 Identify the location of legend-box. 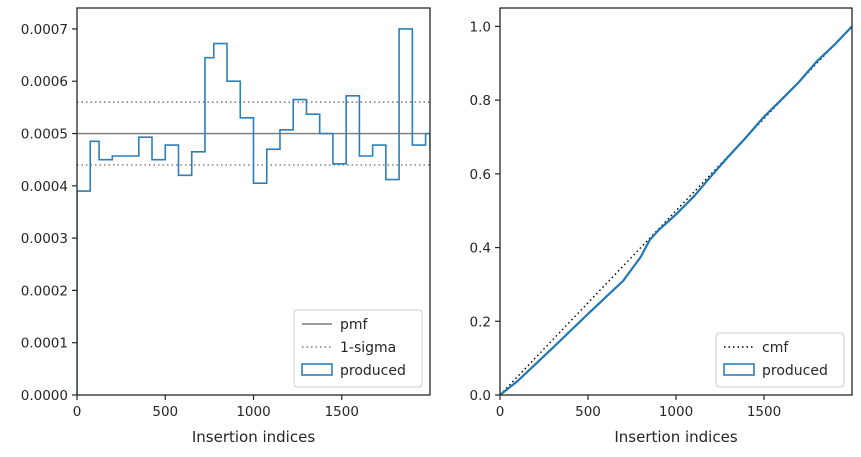
(358, 348).